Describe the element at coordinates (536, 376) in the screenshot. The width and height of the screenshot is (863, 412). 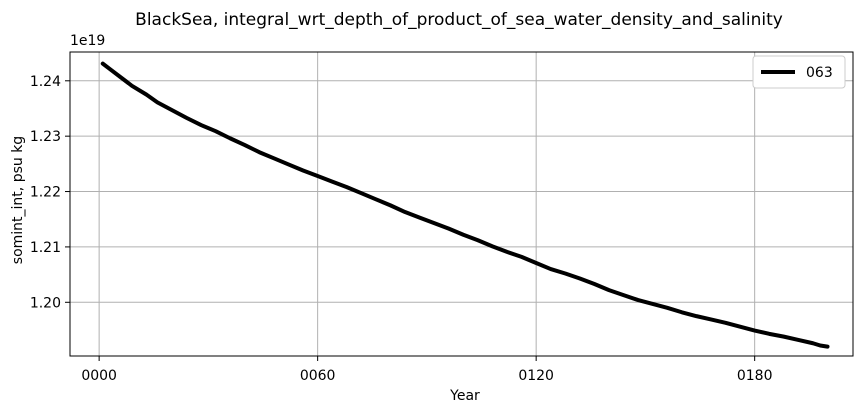
I see `x-tick-label: 0120` at that location.